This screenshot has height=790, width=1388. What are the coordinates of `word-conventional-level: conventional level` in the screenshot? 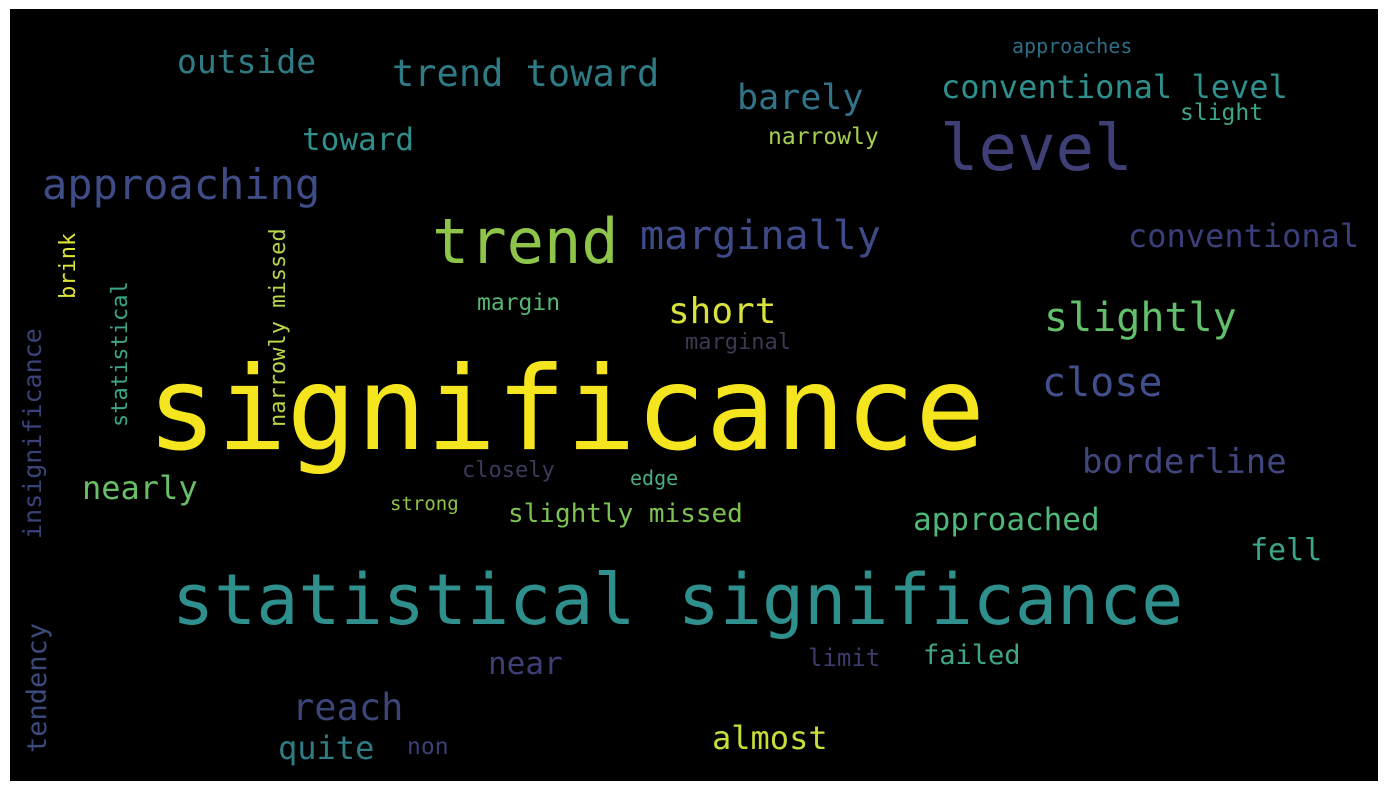 It's located at (1114, 87).